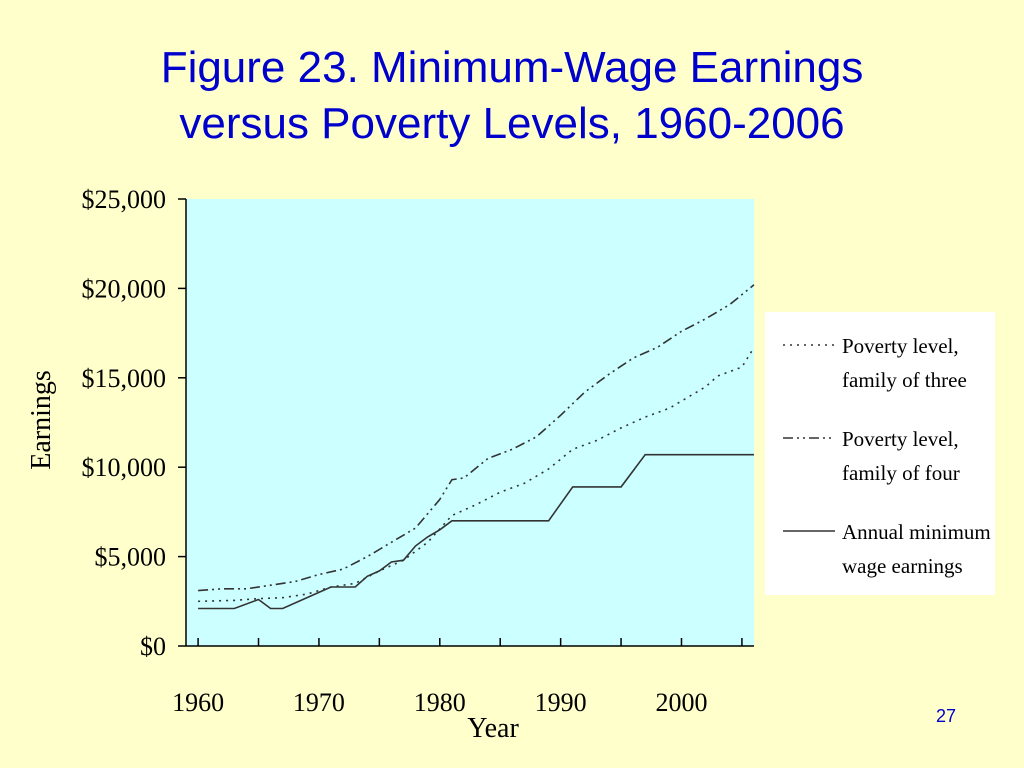 Image resolution: width=1024 pixels, height=768 pixels. Describe the element at coordinates (681, 702) in the screenshot. I see `x-tick-label-4: 2000` at that location.